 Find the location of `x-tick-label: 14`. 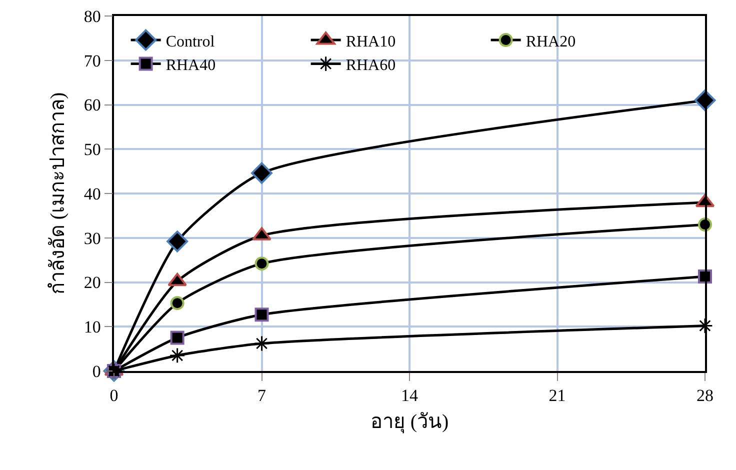

x-tick-label: 14 is located at coordinates (409, 396).